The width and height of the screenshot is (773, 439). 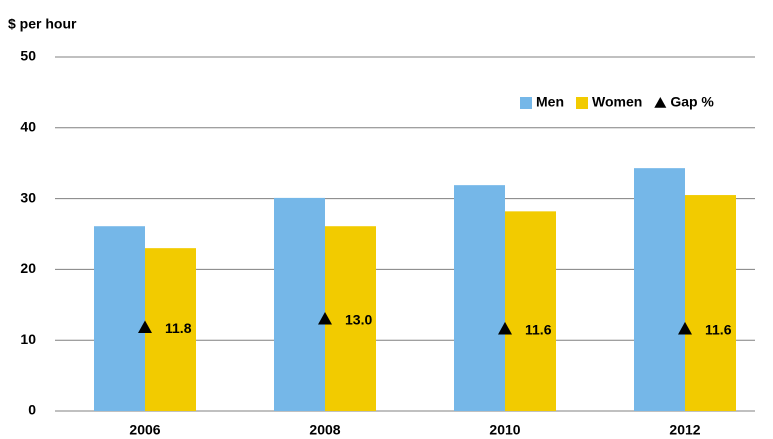 I want to click on x-tick-label: 2008, so click(x=324, y=430).